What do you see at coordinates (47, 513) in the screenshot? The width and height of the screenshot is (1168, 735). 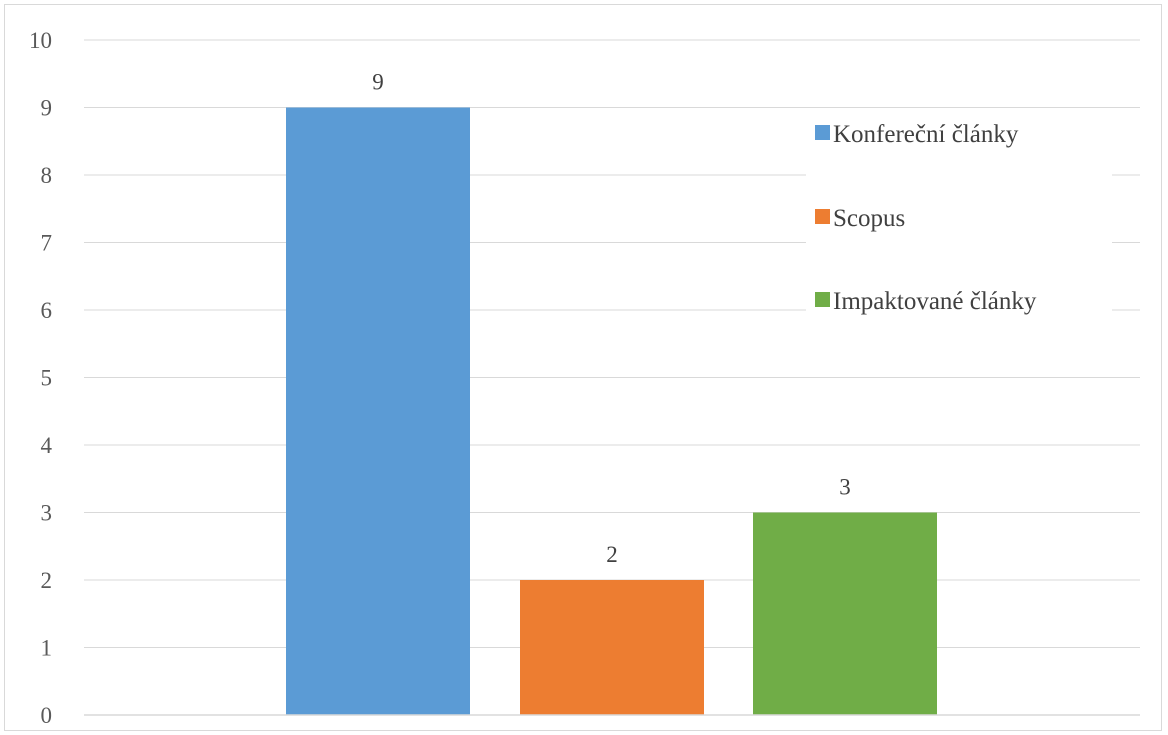 I see `y-tick-label: 3` at bounding box center [47, 513].